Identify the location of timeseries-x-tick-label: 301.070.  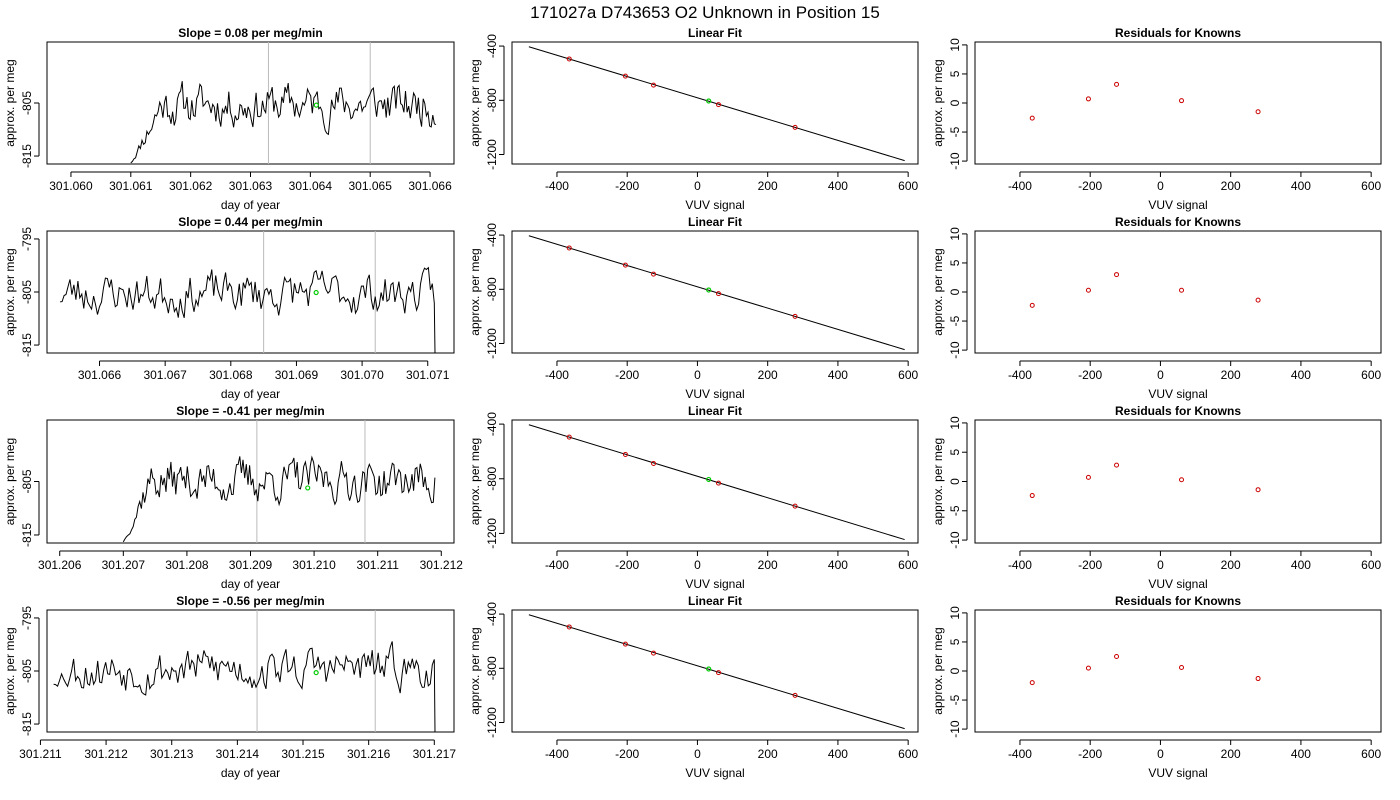
(362, 375).